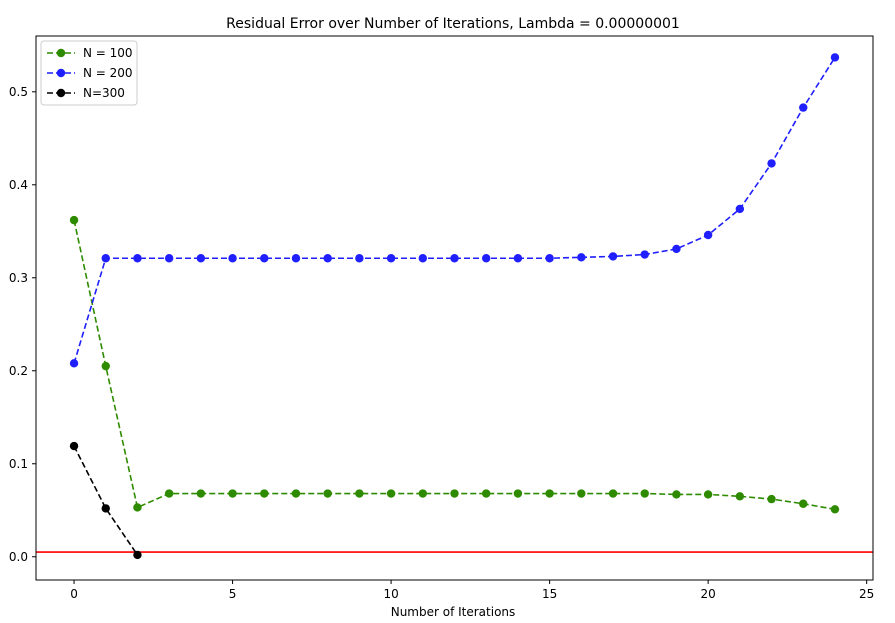 The height and width of the screenshot is (623, 895). What do you see at coordinates (18, 557) in the screenshot?
I see `y-tick-label: 0.0` at bounding box center [18, 557].